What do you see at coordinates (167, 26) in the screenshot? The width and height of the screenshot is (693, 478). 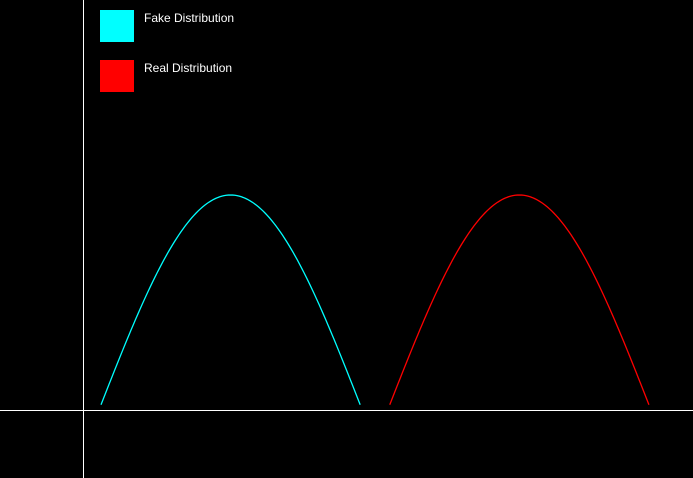 I see `legend-item-fake: Fake Distribution` at bounding box center [167, 26].